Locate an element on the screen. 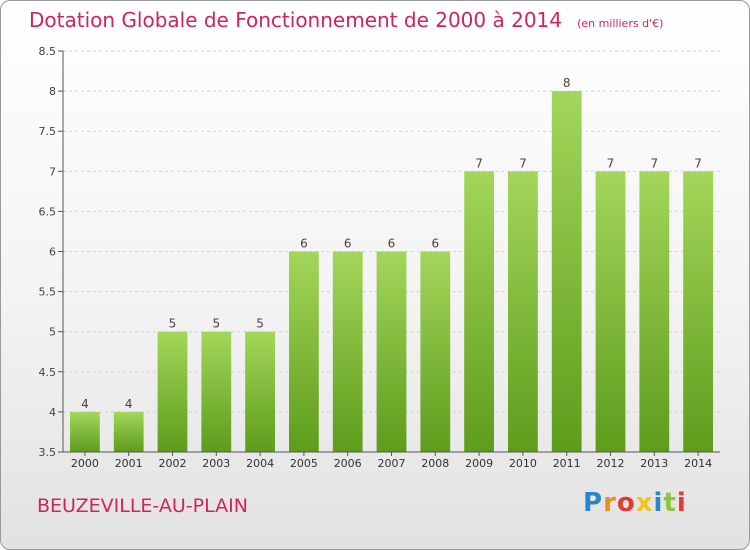 This screenshot has width=750, height=550. y-tick-label: 7 is located at coordinates (52, 171).